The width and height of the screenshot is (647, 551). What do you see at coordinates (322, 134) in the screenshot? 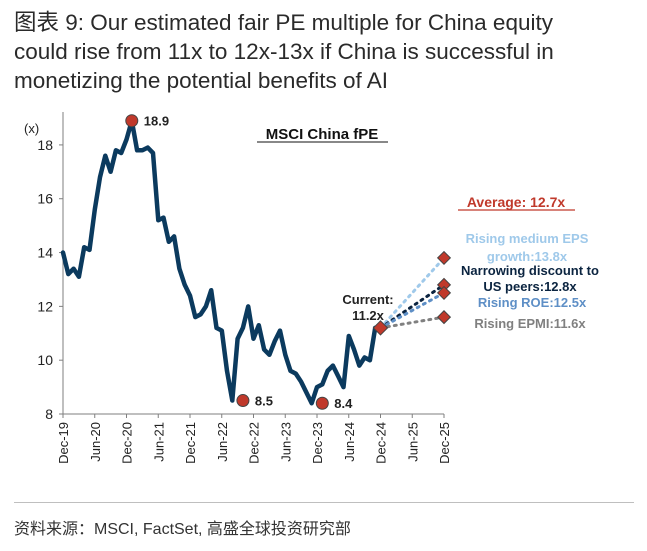
I see `chart-title: MSCI China fPE` at bounding box center [322, 134].